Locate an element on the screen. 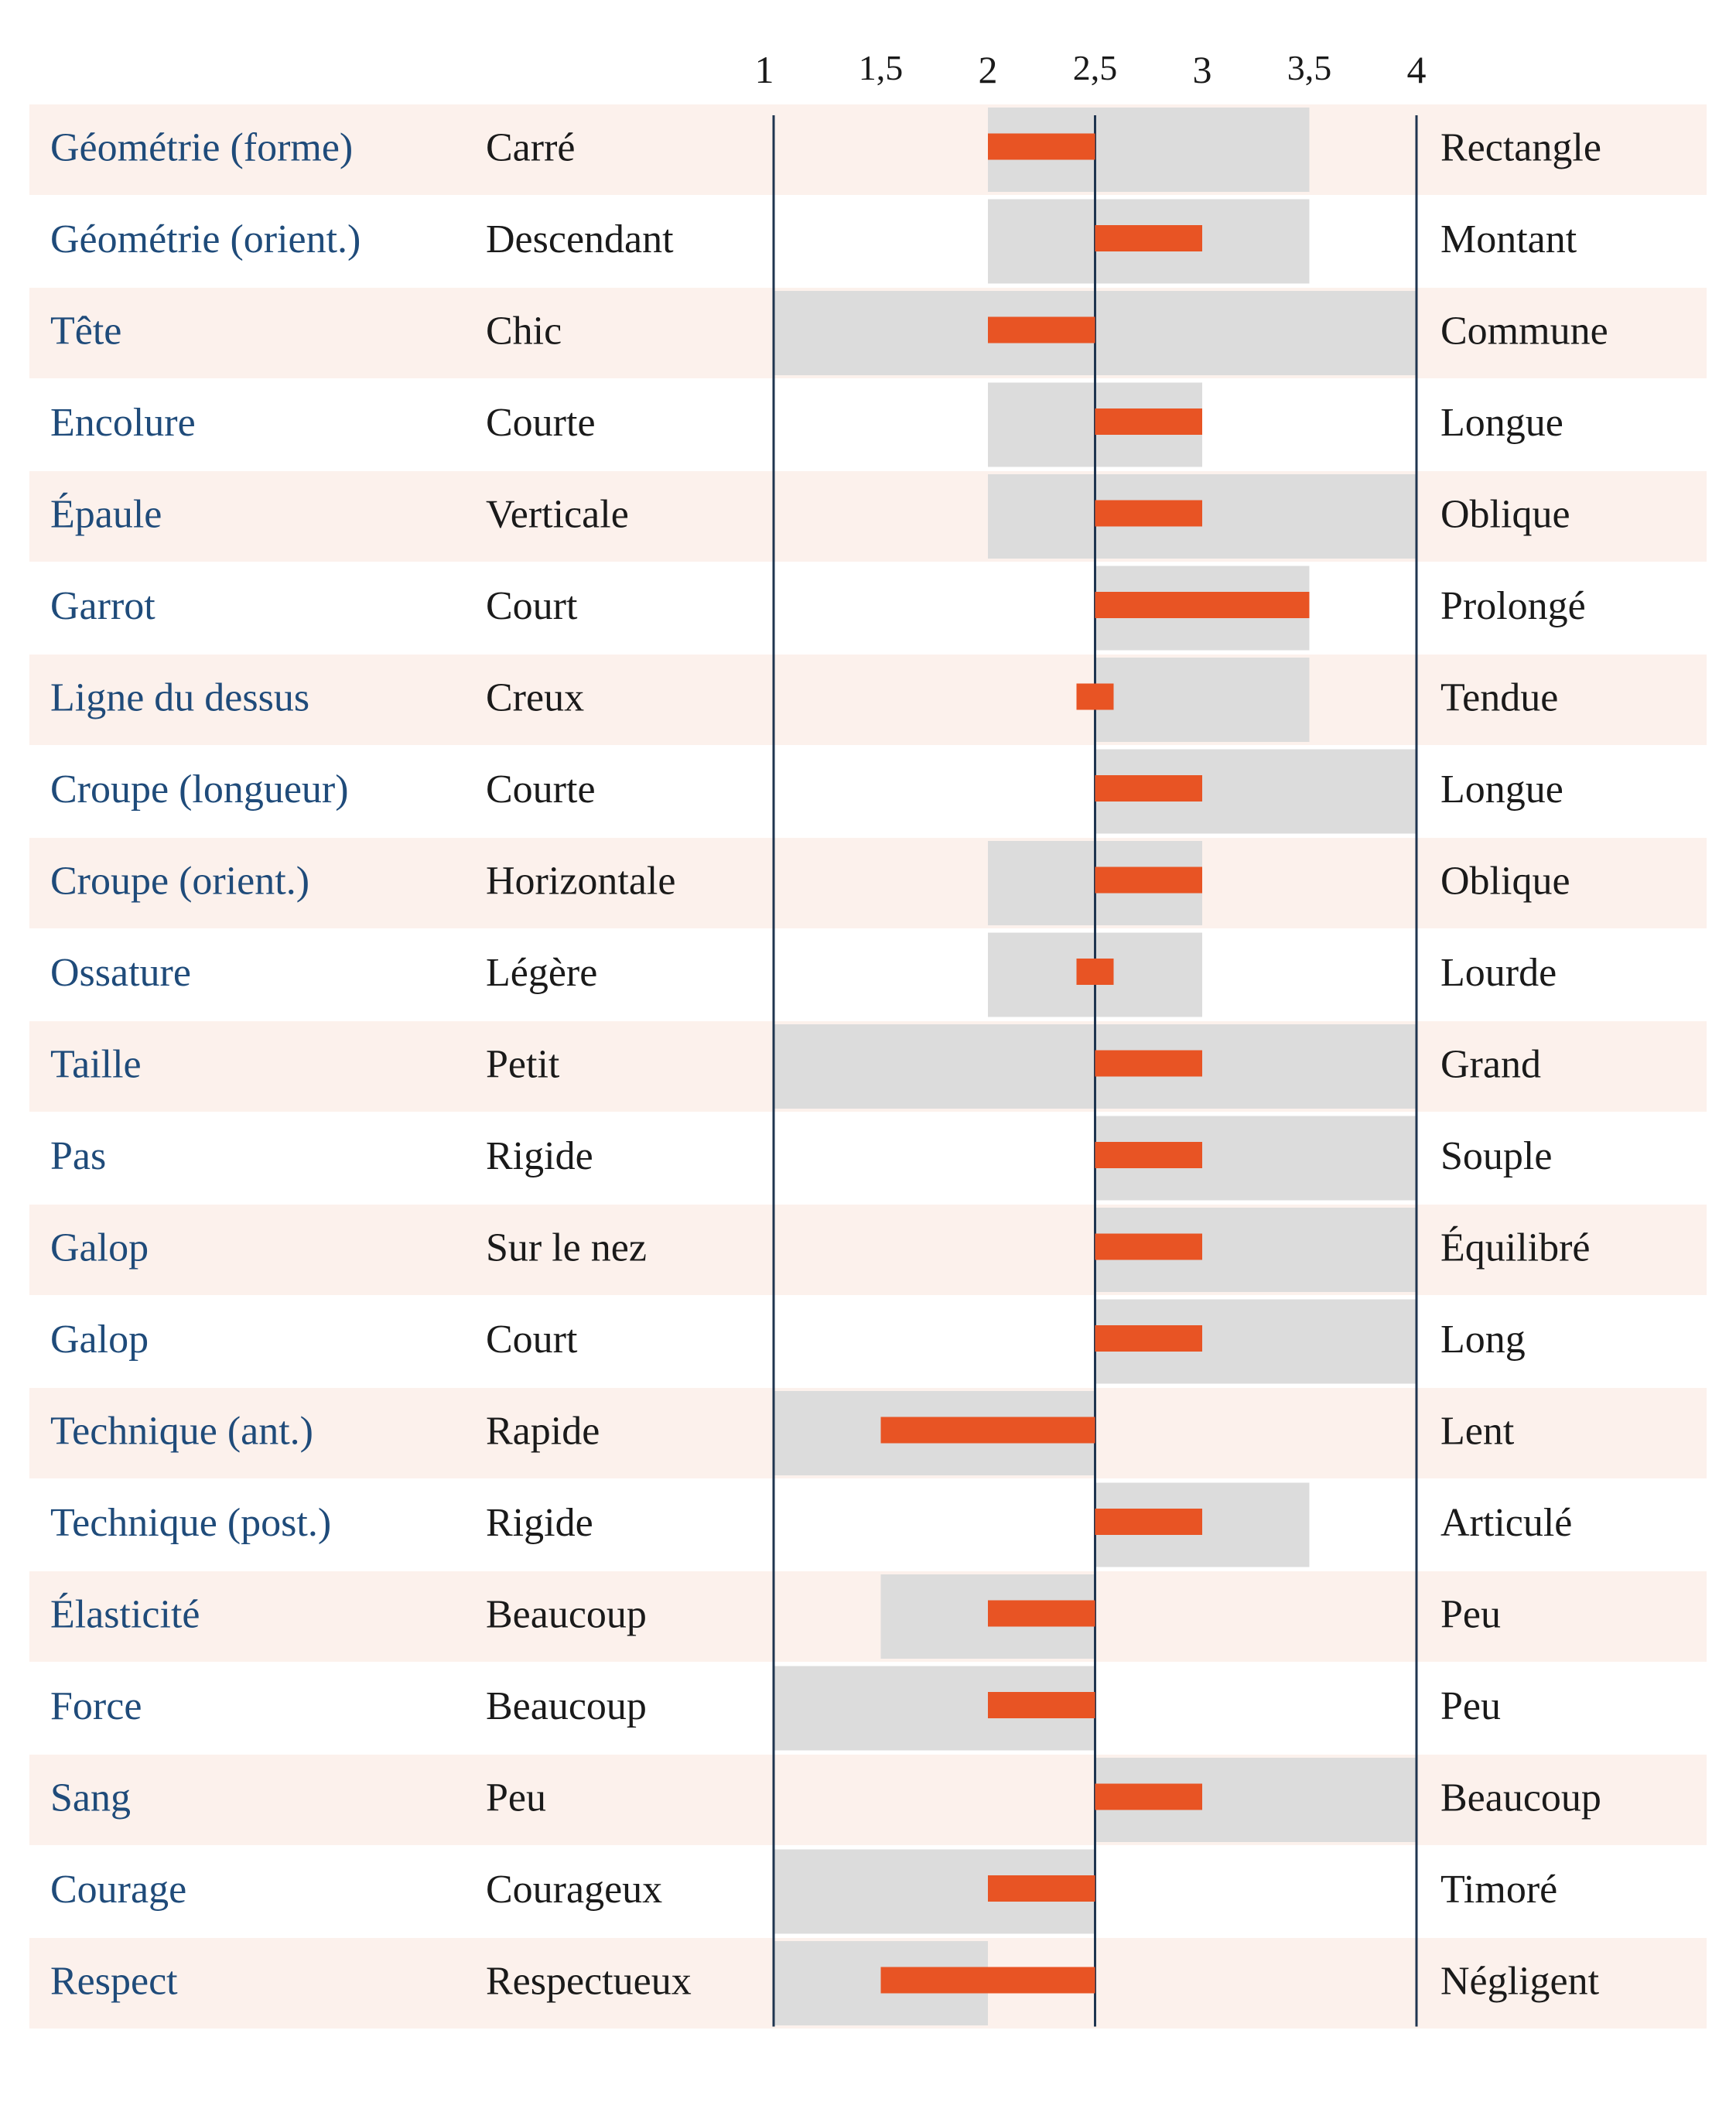 The height and width of the screenshot is (2102, 1736). row-attribute-label: Élasticité is located at coordinates (125, 1614).